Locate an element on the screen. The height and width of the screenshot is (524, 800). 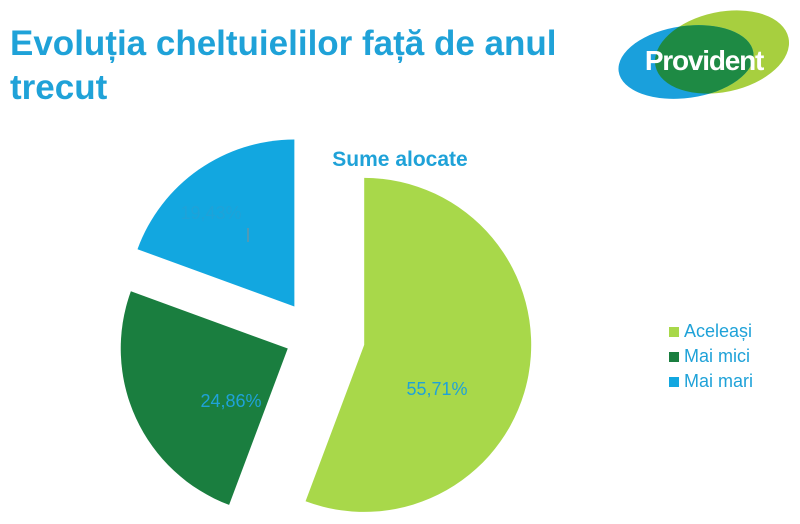
pie-slice-mai-mici is located at coordinates (204, 398).